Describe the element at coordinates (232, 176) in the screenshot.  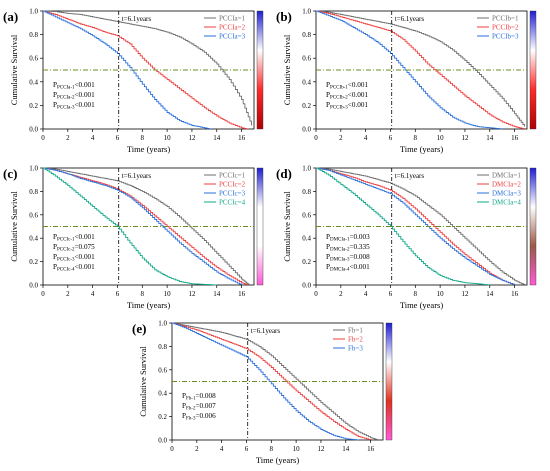
I see `legend-entry: PCCIc=1` at that location.